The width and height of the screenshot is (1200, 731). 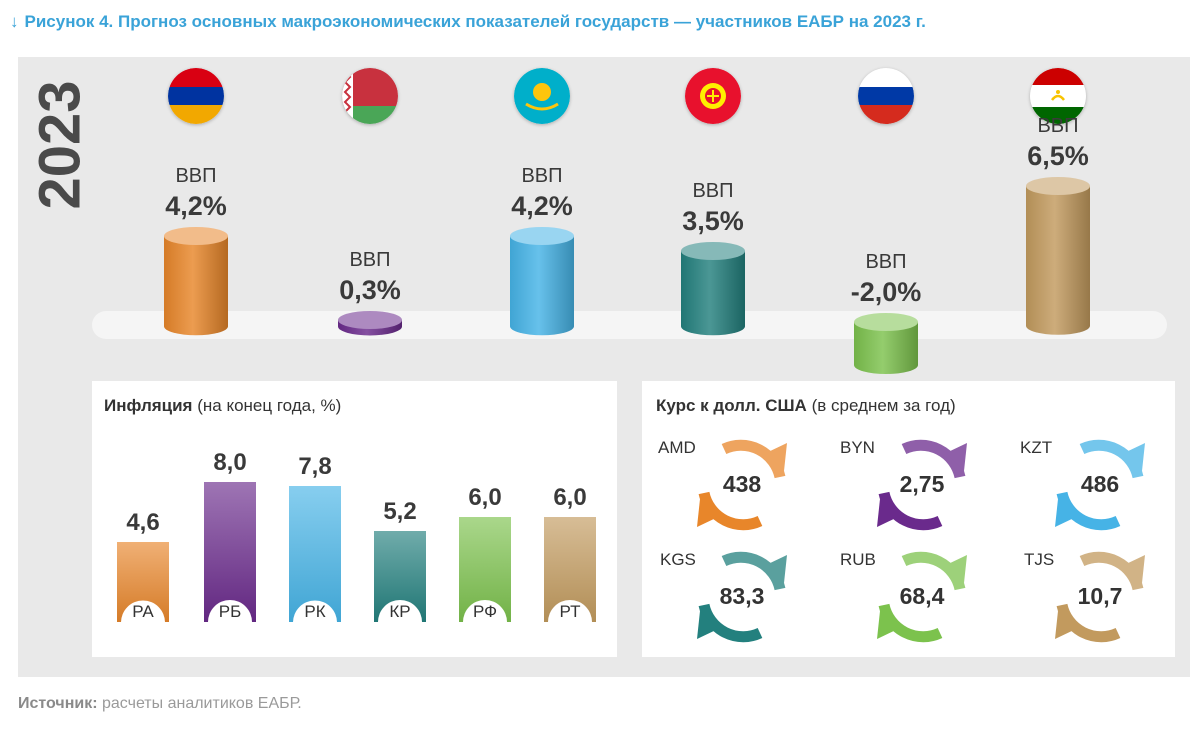 I want to click on exchange-value-label: 83,3, so click(x=742, y=596).